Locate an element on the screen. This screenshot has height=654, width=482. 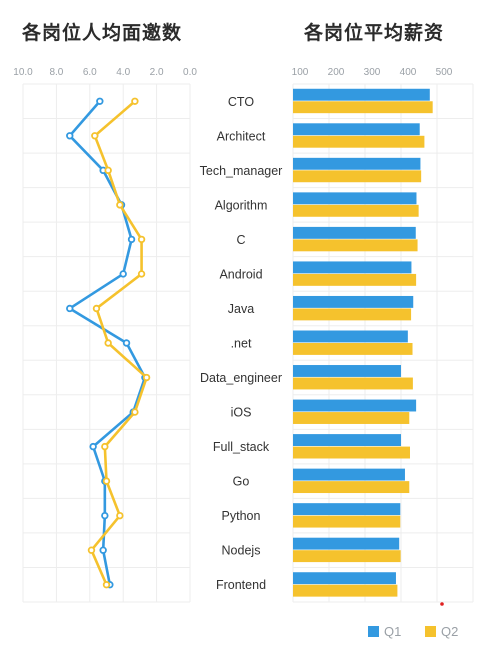
left-x-tick-label: 8.0 is located at coordinates (56, 72).